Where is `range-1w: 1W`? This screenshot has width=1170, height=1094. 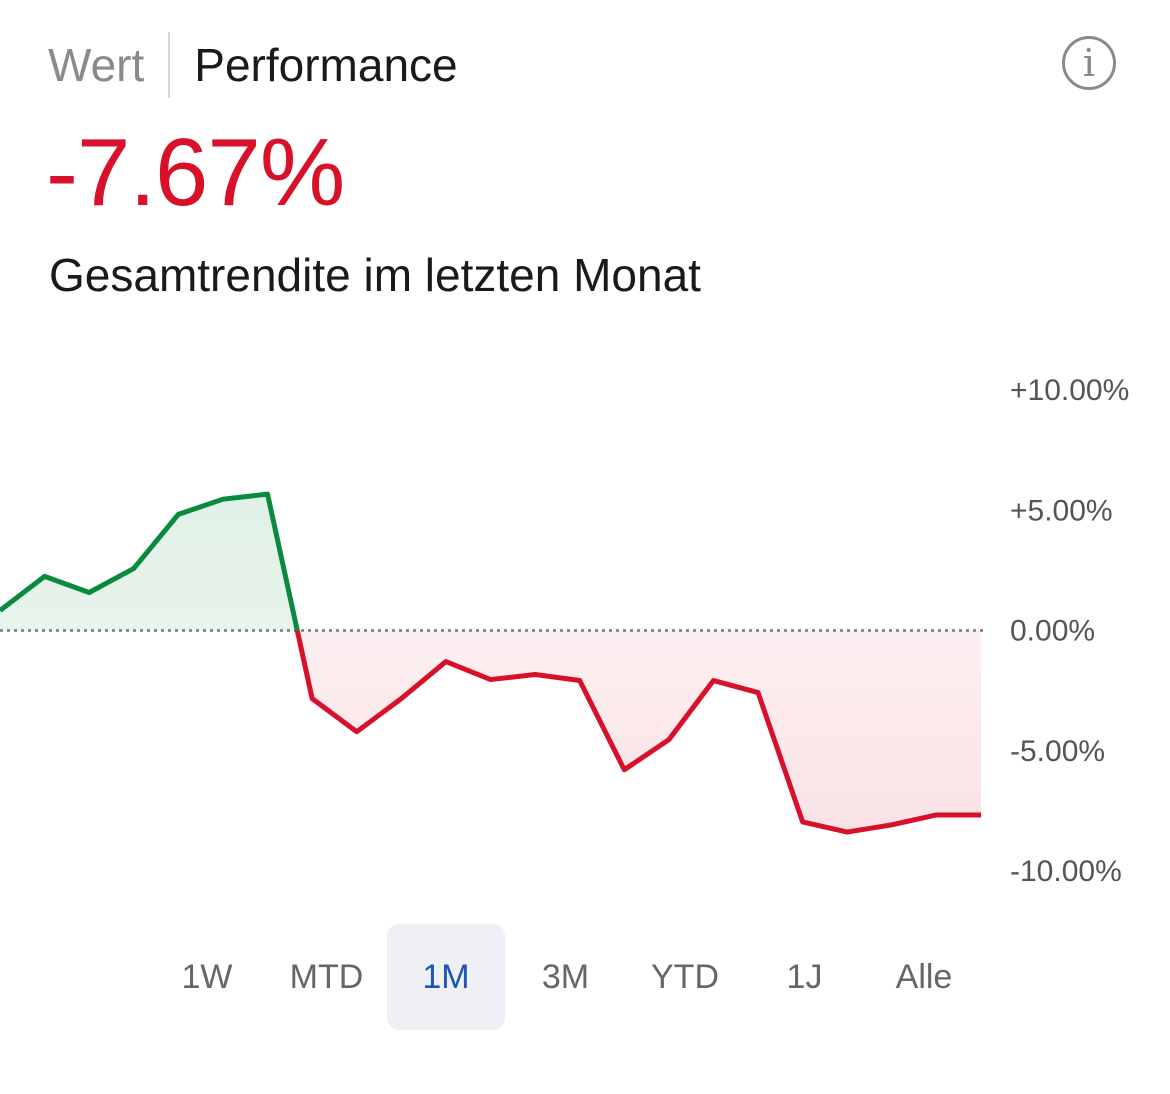
range-1w: 1W is located at coordinates (207, 976).